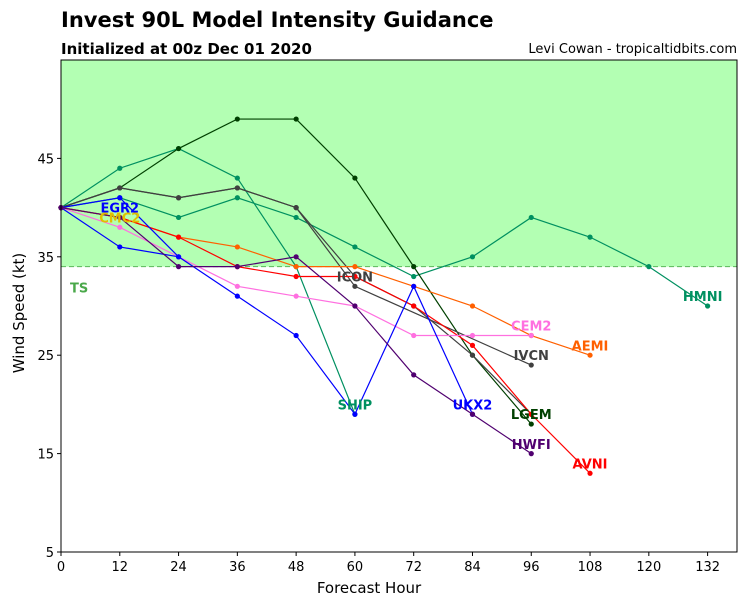  Describe the element at coordinates (413, 567) in the screenshot. I see `x-tick-label: 72` at that location.